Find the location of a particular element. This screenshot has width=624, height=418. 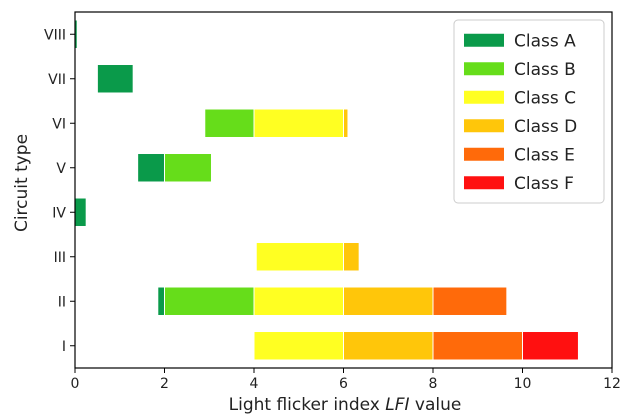

legend-swatch-class-e is located at coordinates (484, 154).